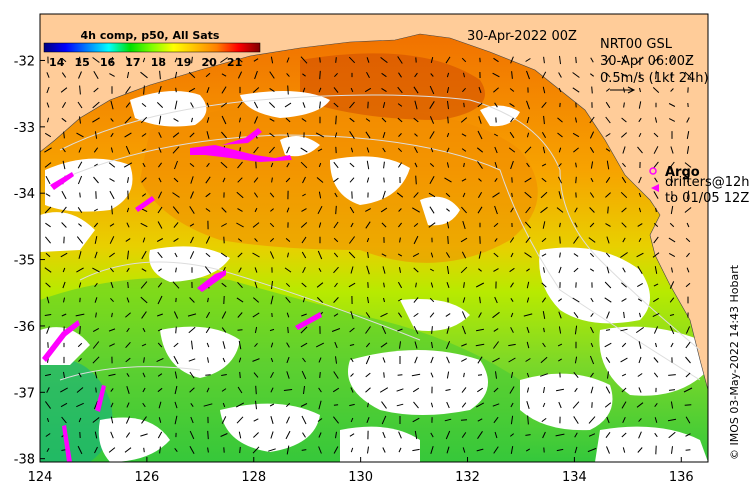 The width and height of the screenshot is (750, 496). What do you see at coordinates (392, 87) in the screenshot?
I see `warmest-water-patch` at bounding box center [392, 87].